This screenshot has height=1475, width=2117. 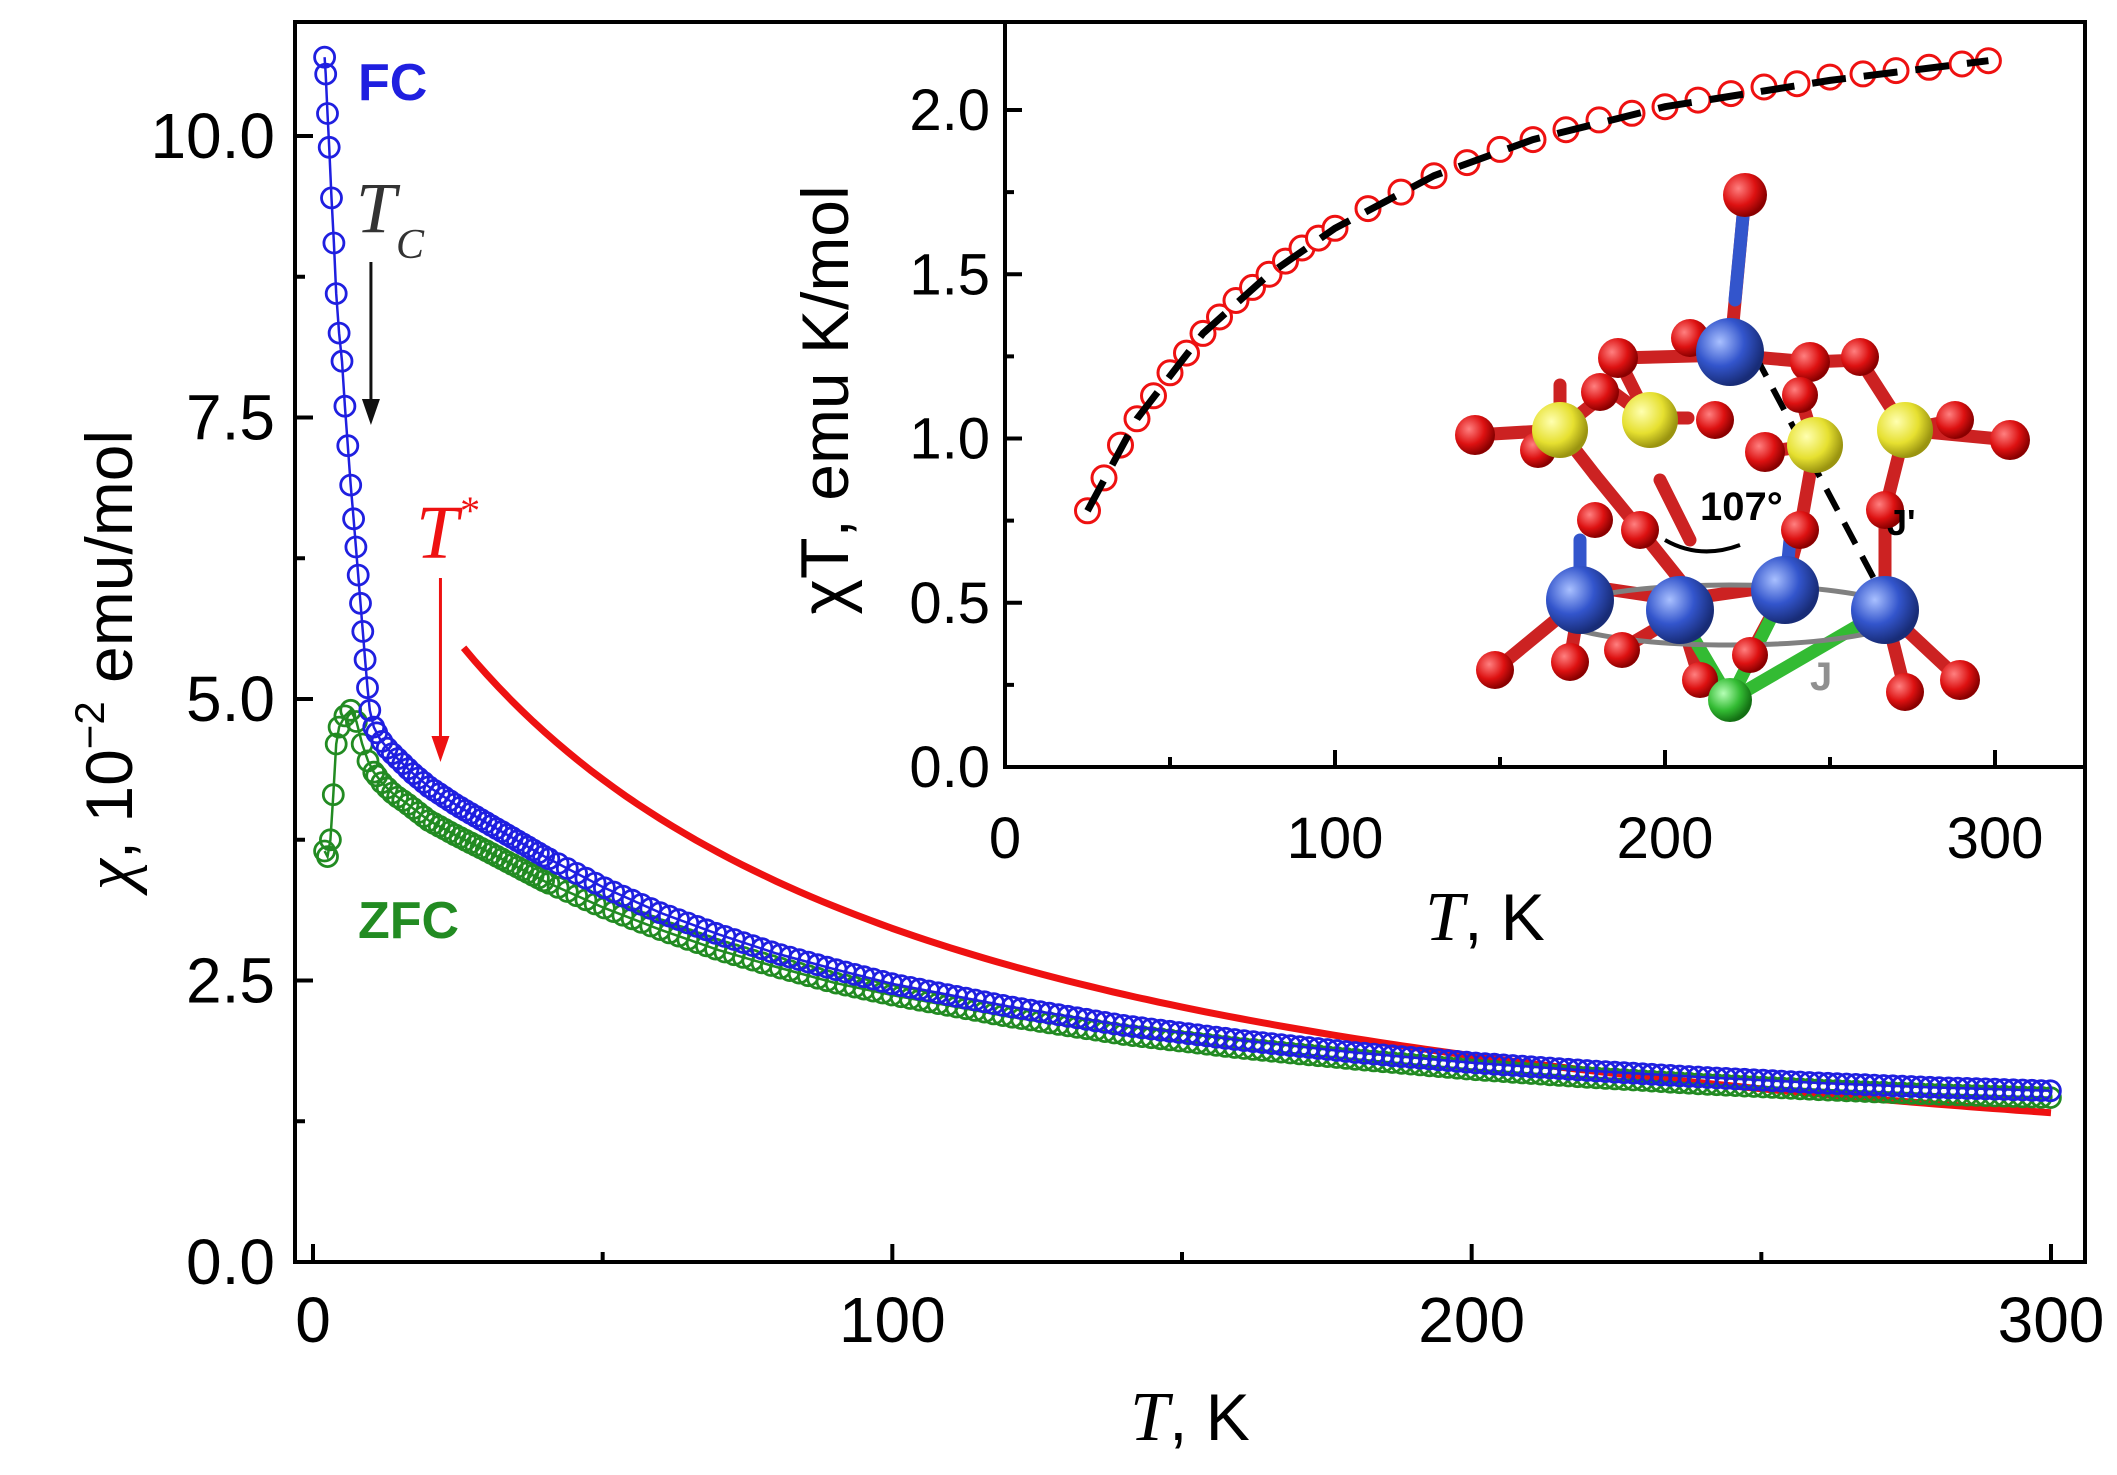 What do you see at coordinates (1485, 917) in the screenshot?
I see `inset-x-axis-label: T, K` at bounding box center [1485, 917].